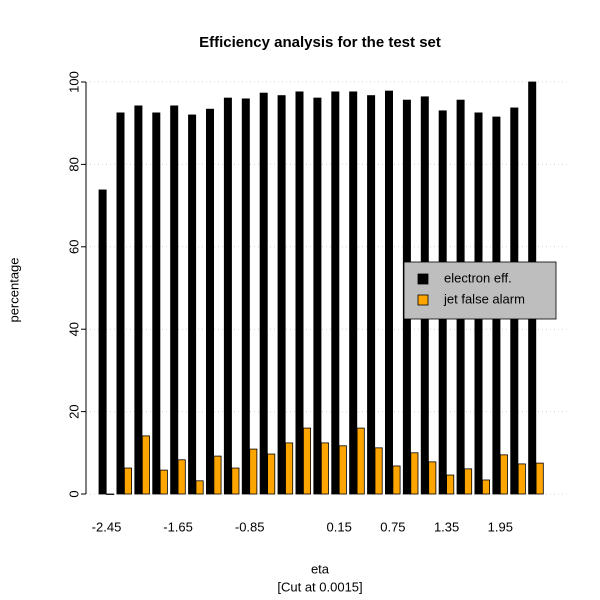  What do you see at coordinates (13, 289) in the screenshot?
I see `y-axis-label: percentage` at bounding box center [13, 289].